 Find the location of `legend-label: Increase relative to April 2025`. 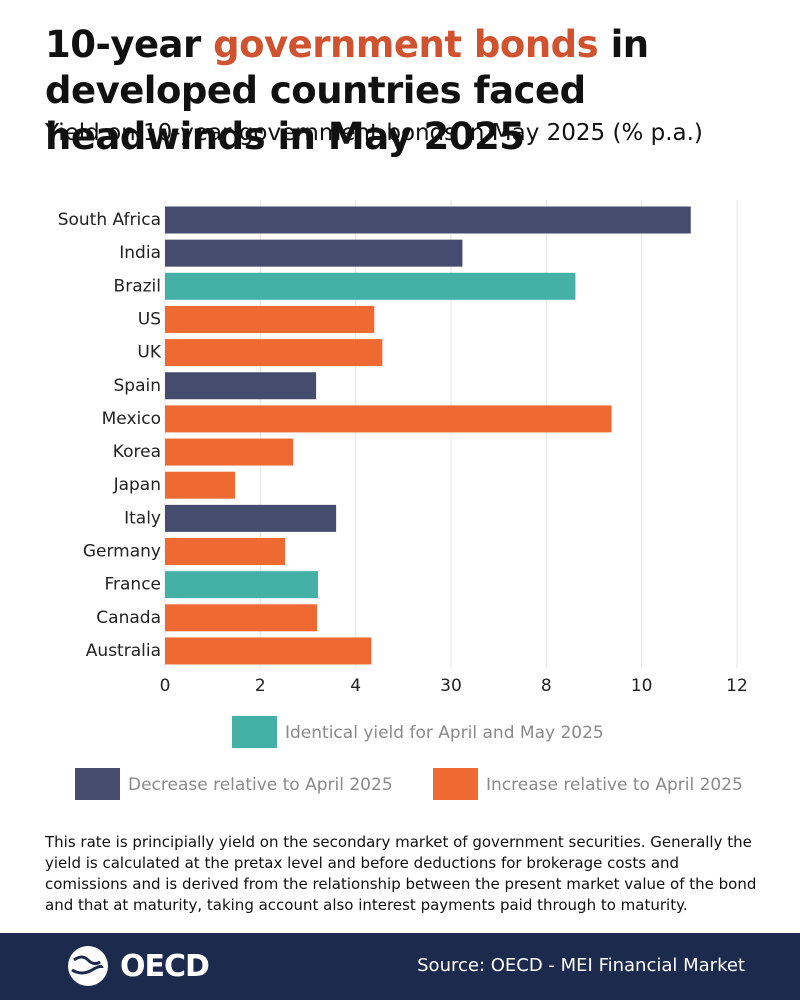

legend-label: Increase relative to April 2025 is located at coordinates (614, 785).